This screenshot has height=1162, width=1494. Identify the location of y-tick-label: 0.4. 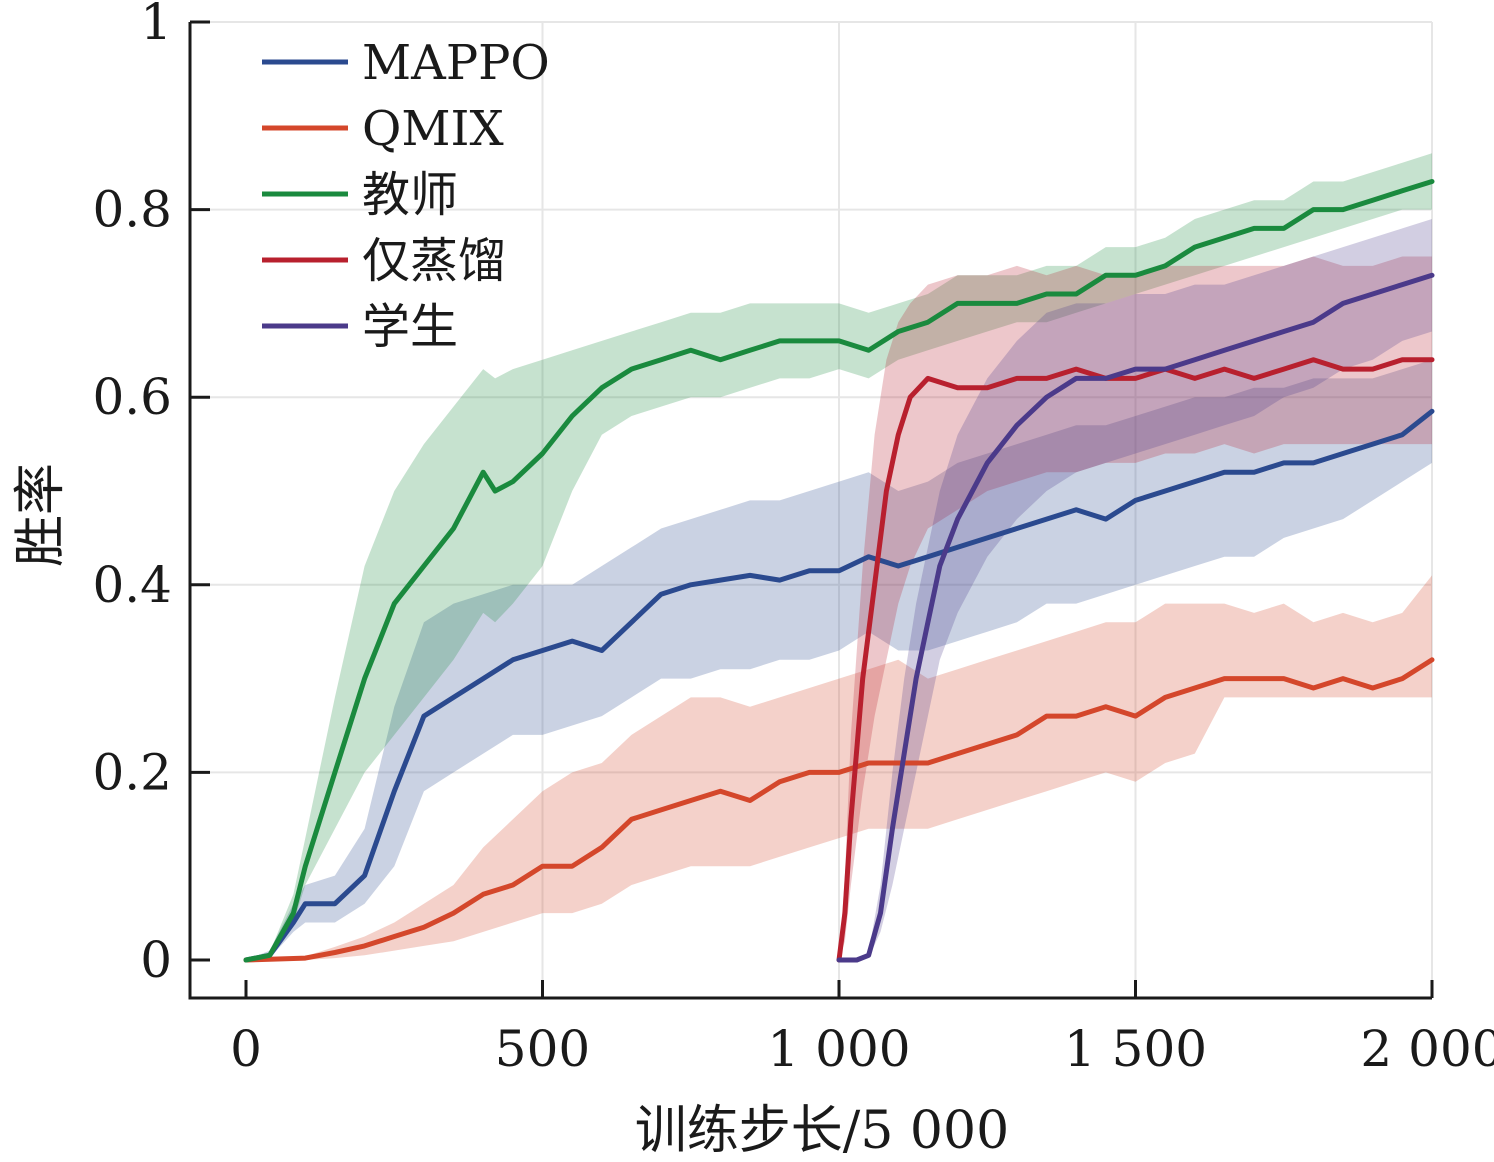
(132, 585).